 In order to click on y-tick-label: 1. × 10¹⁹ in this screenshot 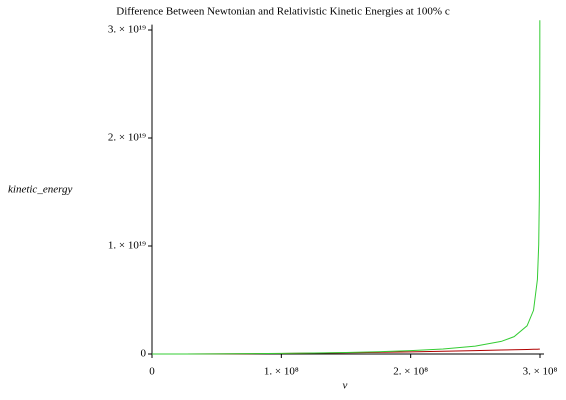, I will do `click(127, 246)`.